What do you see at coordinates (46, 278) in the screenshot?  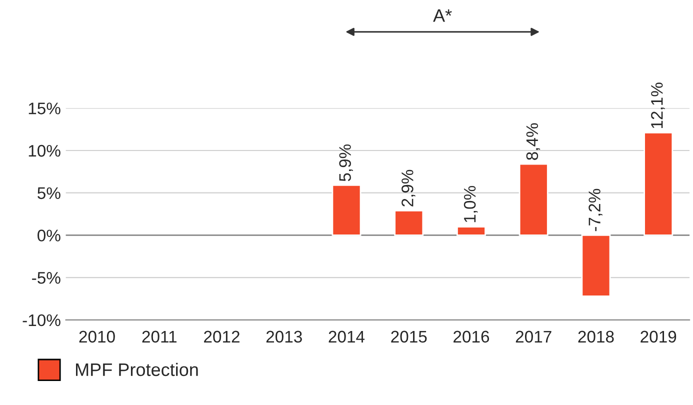 I see `y-tick-label: -5%` at bounding box center [46, 278].